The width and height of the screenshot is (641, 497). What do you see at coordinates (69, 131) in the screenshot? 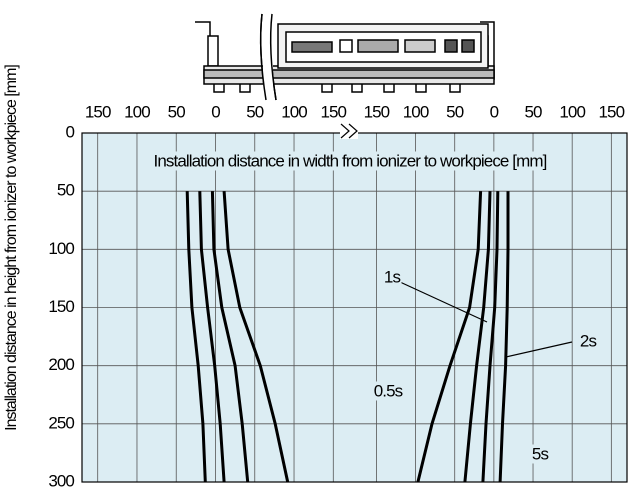
I see `y-tick-label: 0` at bounding box center [69, 131].